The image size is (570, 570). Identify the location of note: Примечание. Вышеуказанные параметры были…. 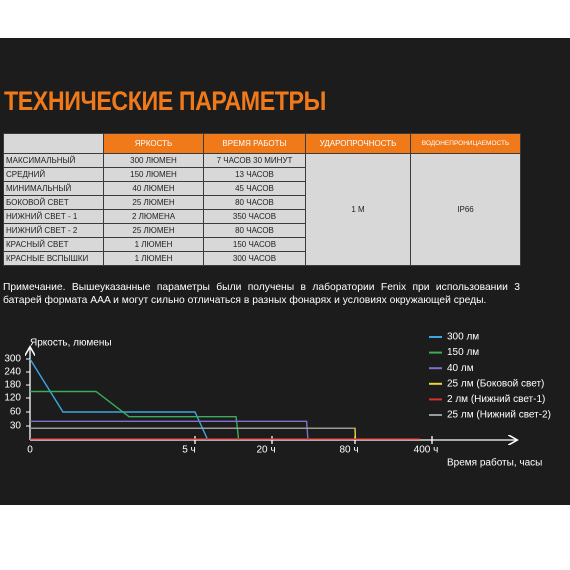
(261, 294).